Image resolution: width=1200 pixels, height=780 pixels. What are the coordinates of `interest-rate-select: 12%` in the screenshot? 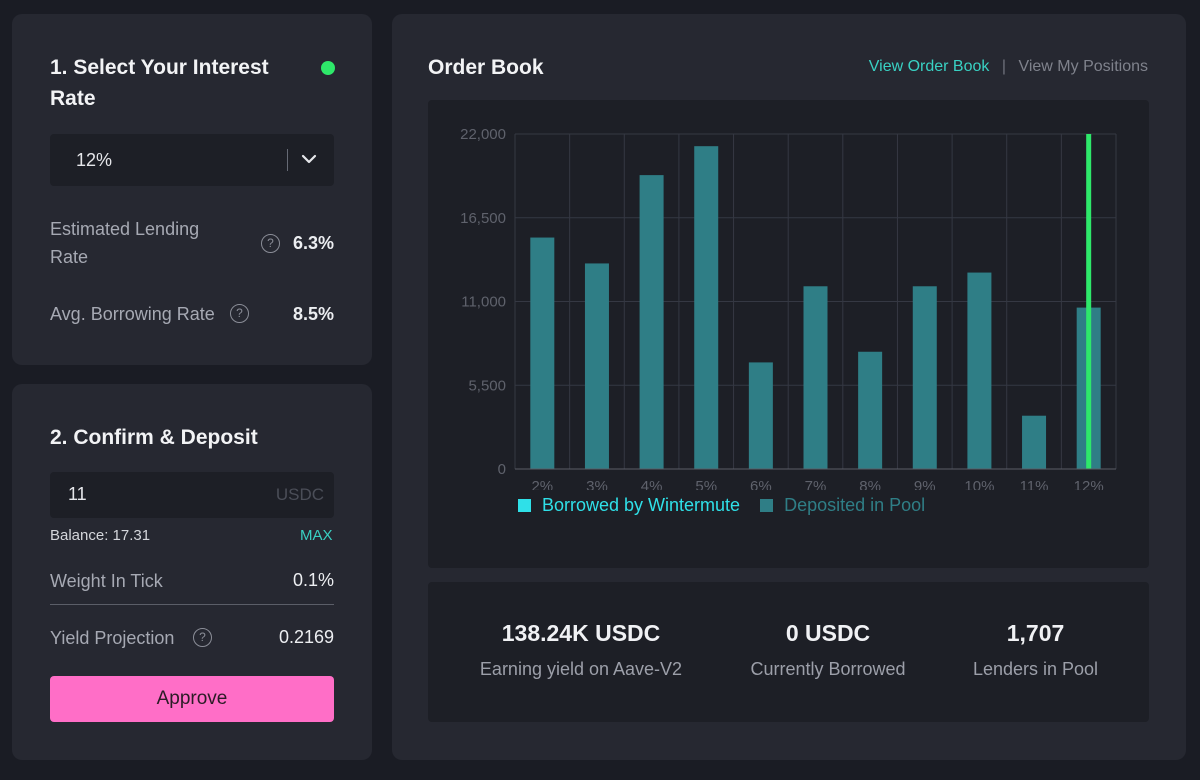 It's located at (192, 160).